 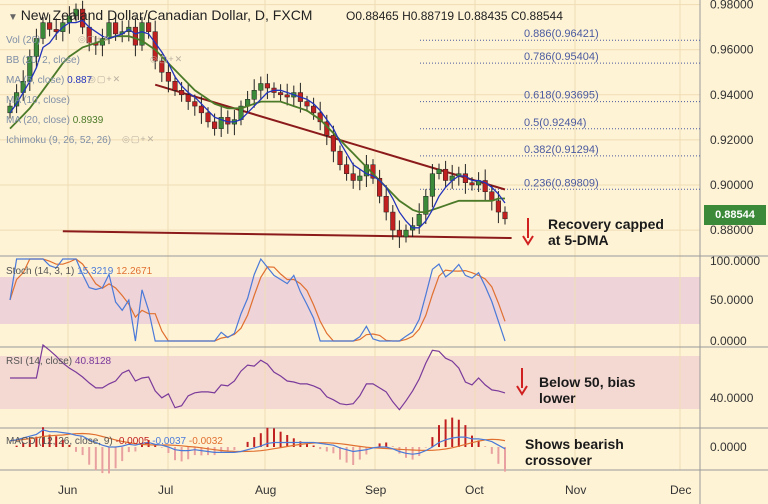 I want to click on macd-line, so click(x=257, y=442).